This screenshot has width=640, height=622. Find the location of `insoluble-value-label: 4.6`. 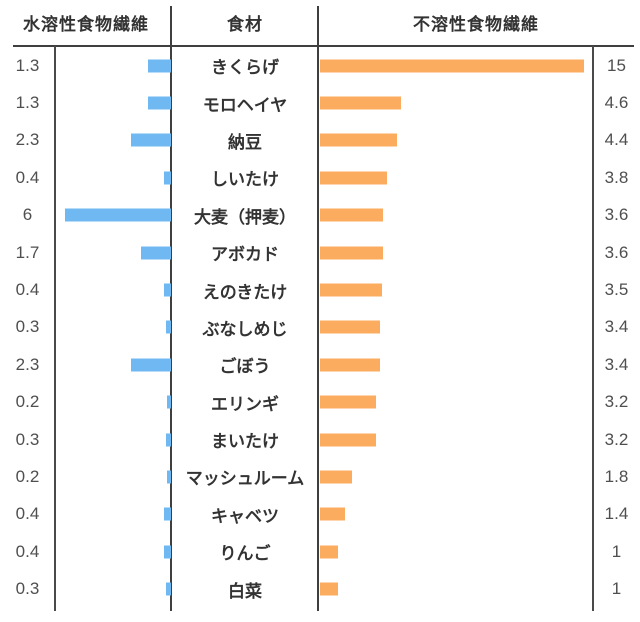

insoluble-value-label: 4.6 is located at coordinates (616, 103).